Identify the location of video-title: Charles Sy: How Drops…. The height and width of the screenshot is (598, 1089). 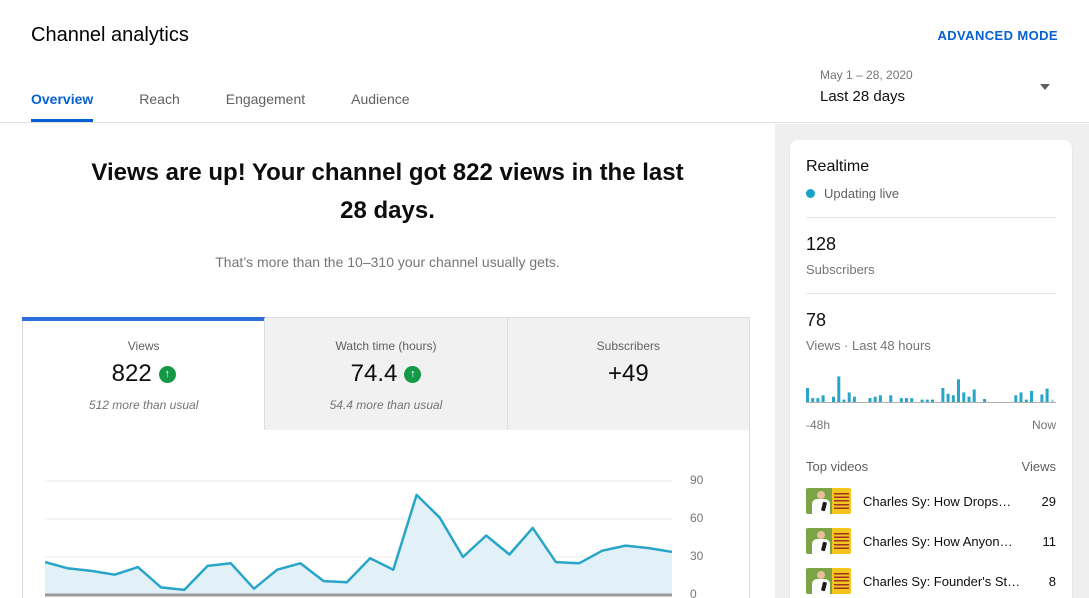
(937, 501).